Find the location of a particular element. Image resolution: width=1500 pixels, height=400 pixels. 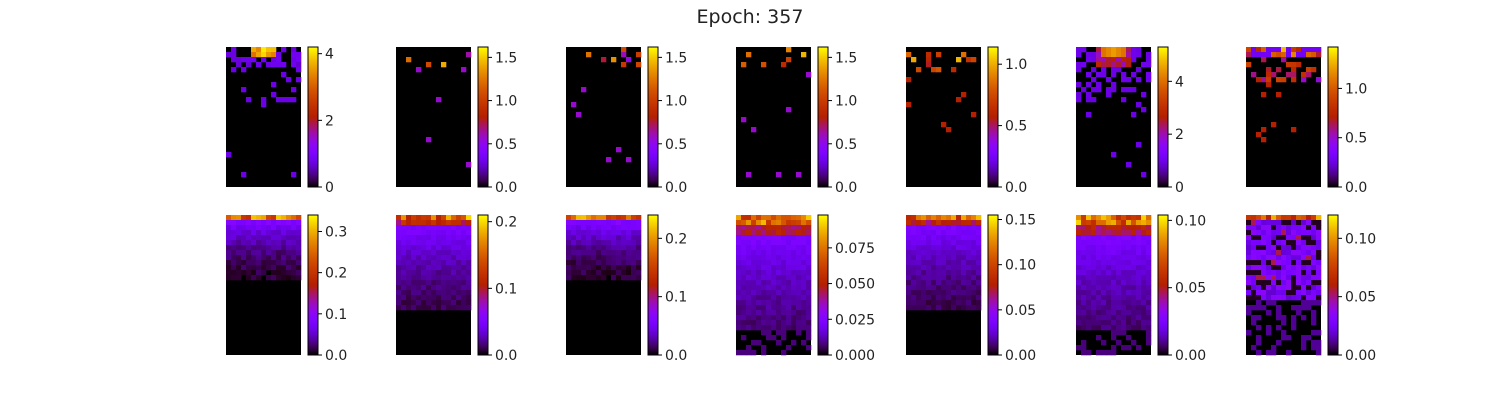

colorbar-tick-label: 0.1 is located at coordinates (676, 298).